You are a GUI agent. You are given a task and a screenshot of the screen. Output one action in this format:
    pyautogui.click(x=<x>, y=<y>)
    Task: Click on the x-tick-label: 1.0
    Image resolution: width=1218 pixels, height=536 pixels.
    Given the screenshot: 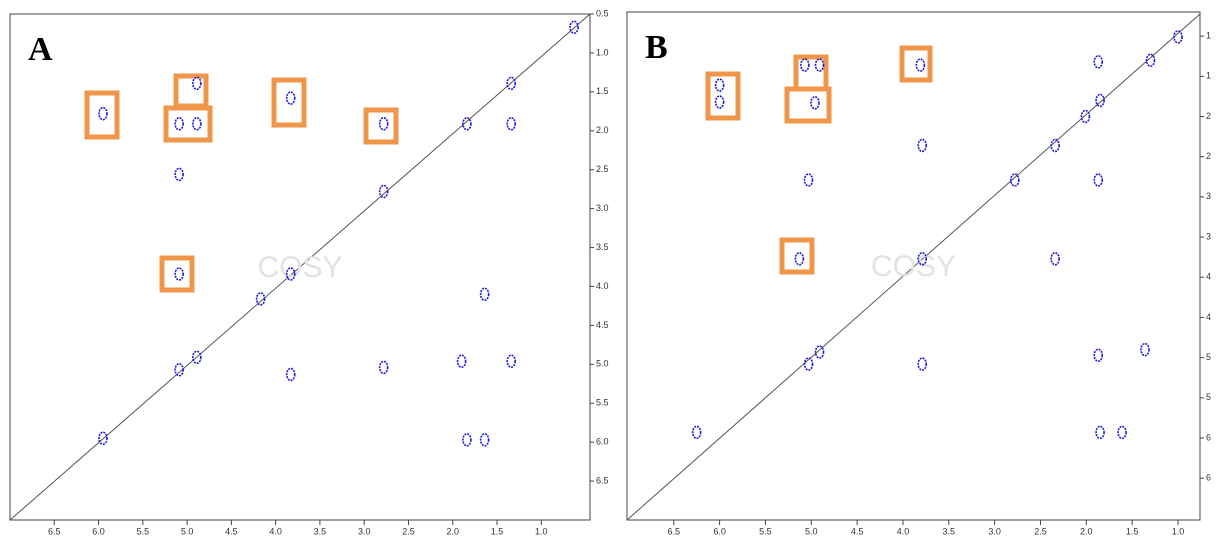 What is the action you would take?
    pyautogui.click(x=1178, y=531)
    